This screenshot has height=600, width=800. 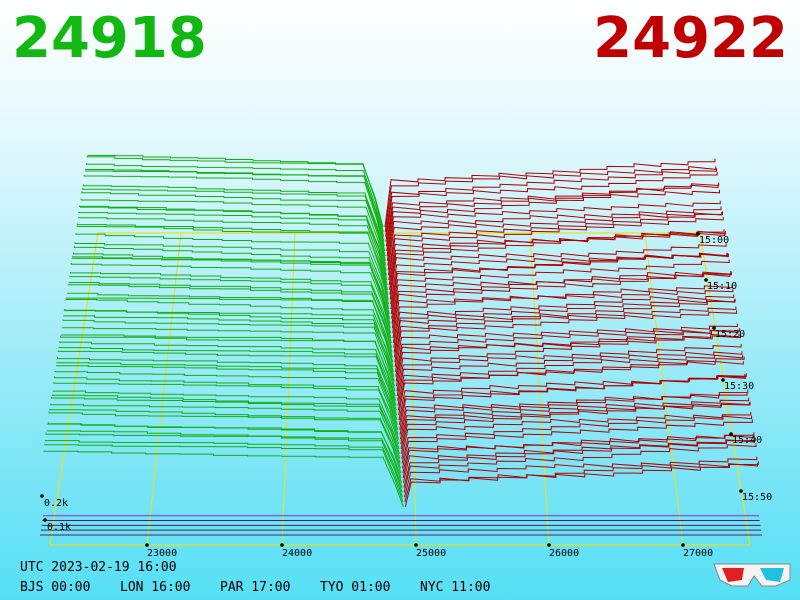 What do you see at coordinates (772, 575) in the screenshot?
I see `cyan-lens` at bounding box center [772, 575].